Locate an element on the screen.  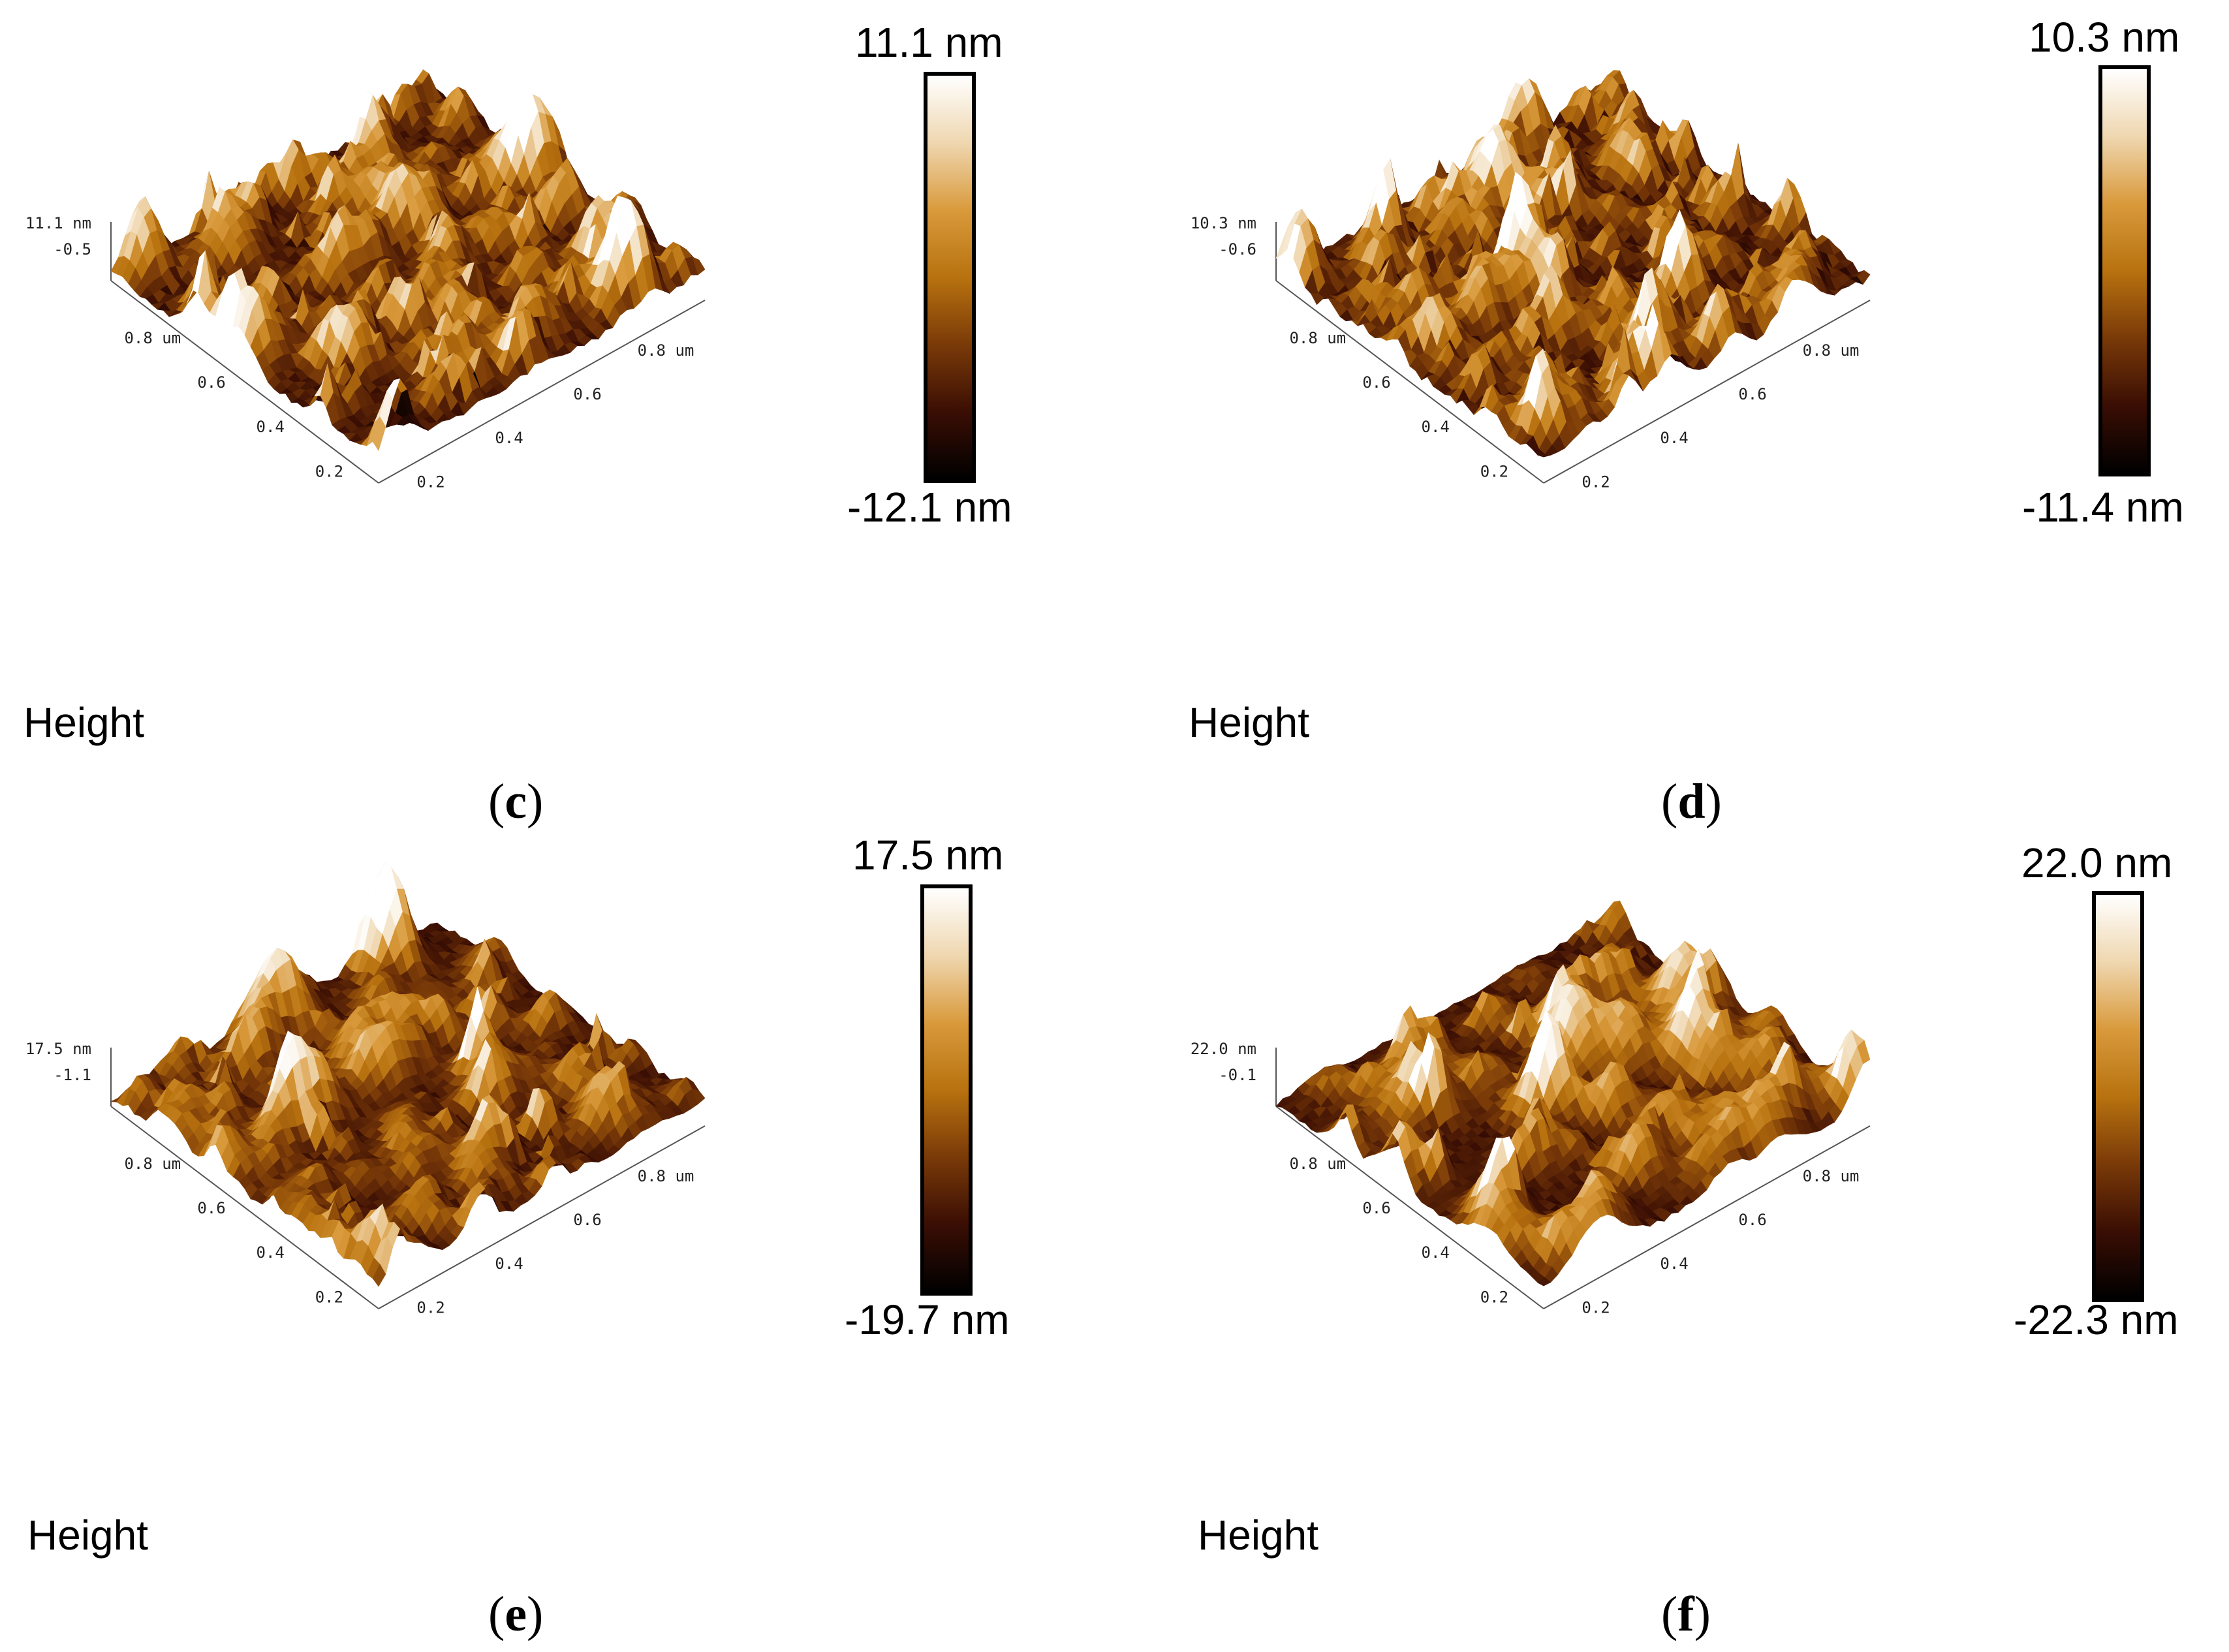
z-axis-mid-label: -0.5 is located at coordinates (72, 249).